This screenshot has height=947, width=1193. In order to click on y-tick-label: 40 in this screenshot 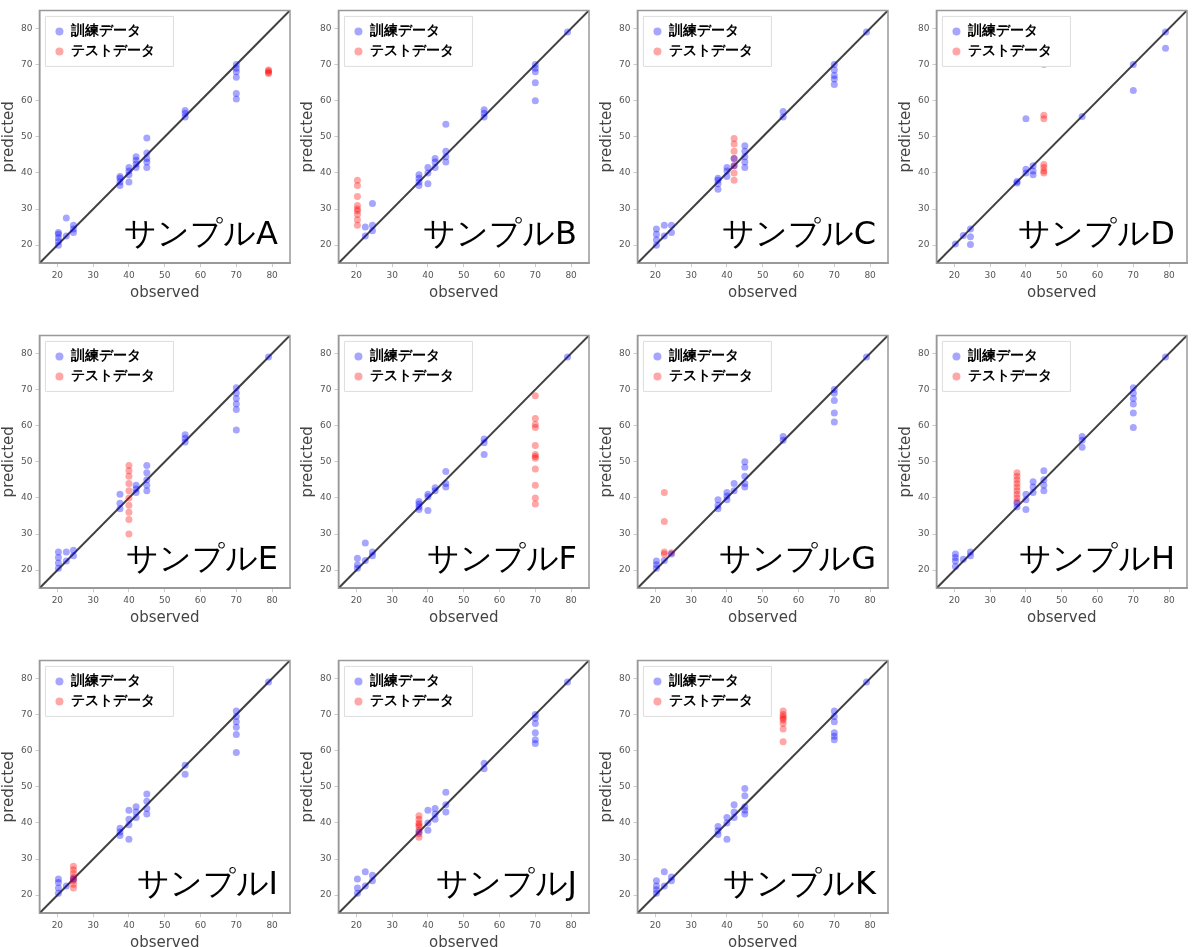, I will do `click(326, 822)`.